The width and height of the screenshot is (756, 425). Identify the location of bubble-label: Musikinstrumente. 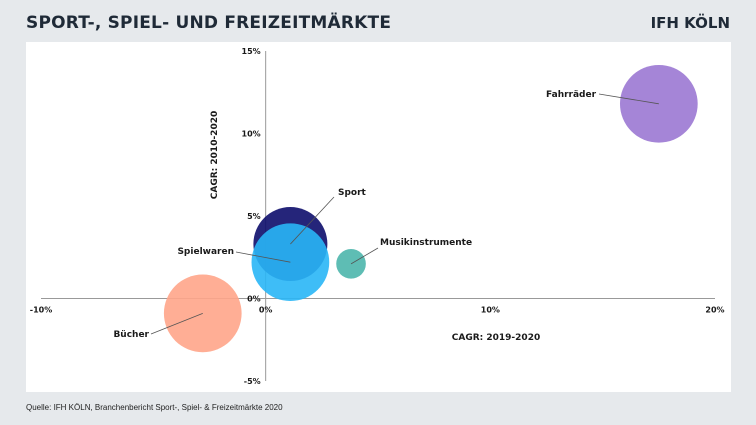
(426, 243).